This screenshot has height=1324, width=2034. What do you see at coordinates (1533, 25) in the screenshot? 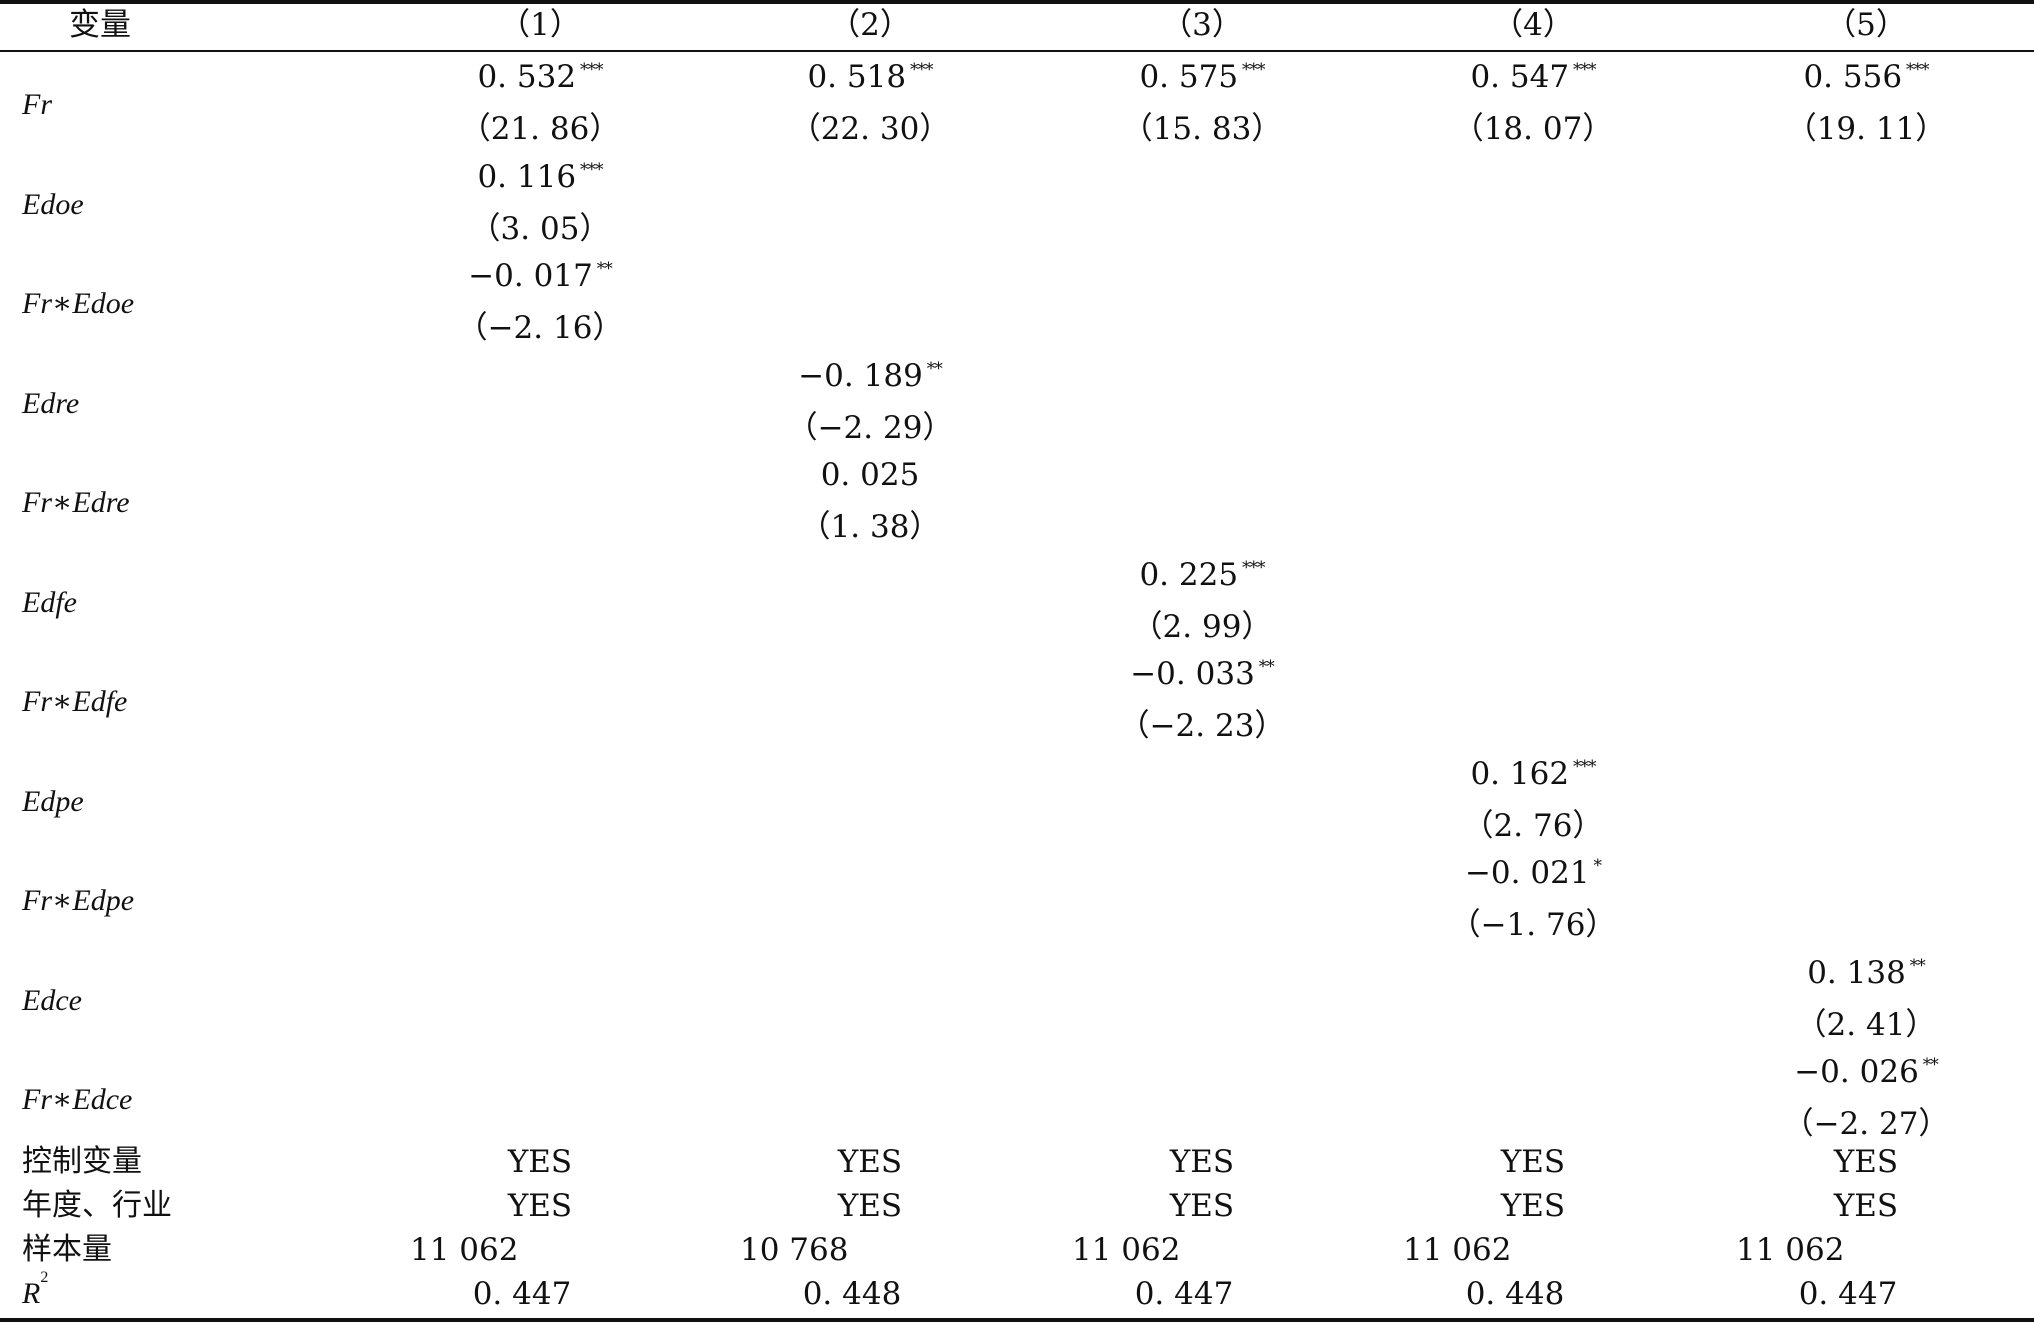
I see `header-col-4: （4）` at bounding box center [1533, 25].